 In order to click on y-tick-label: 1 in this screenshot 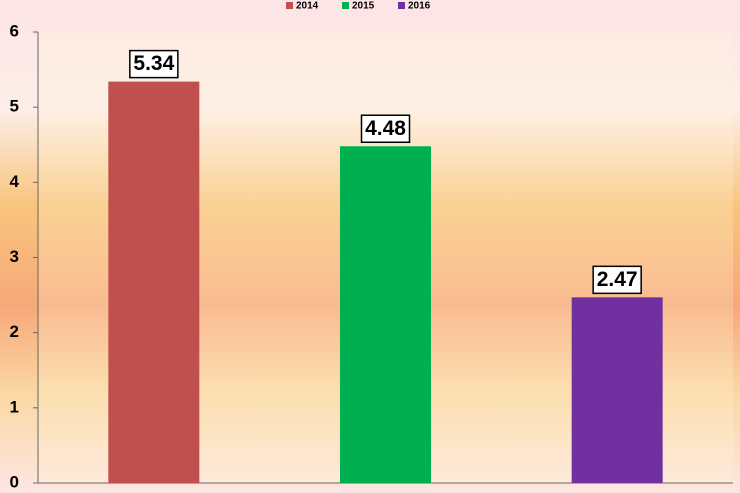, I will do `click(14, 406)`.